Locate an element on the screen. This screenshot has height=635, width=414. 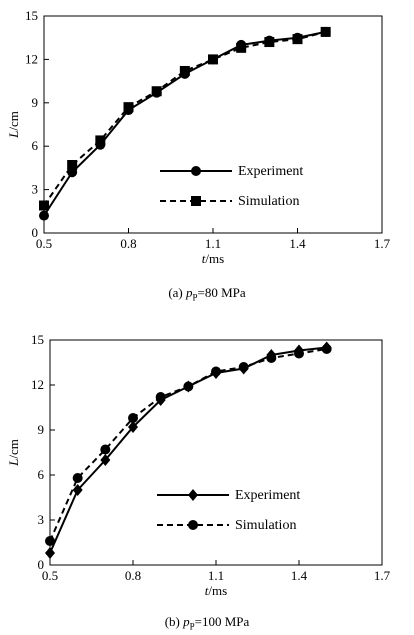
chart0-y-tick-label: 15 is located at coordinates (31, 15).